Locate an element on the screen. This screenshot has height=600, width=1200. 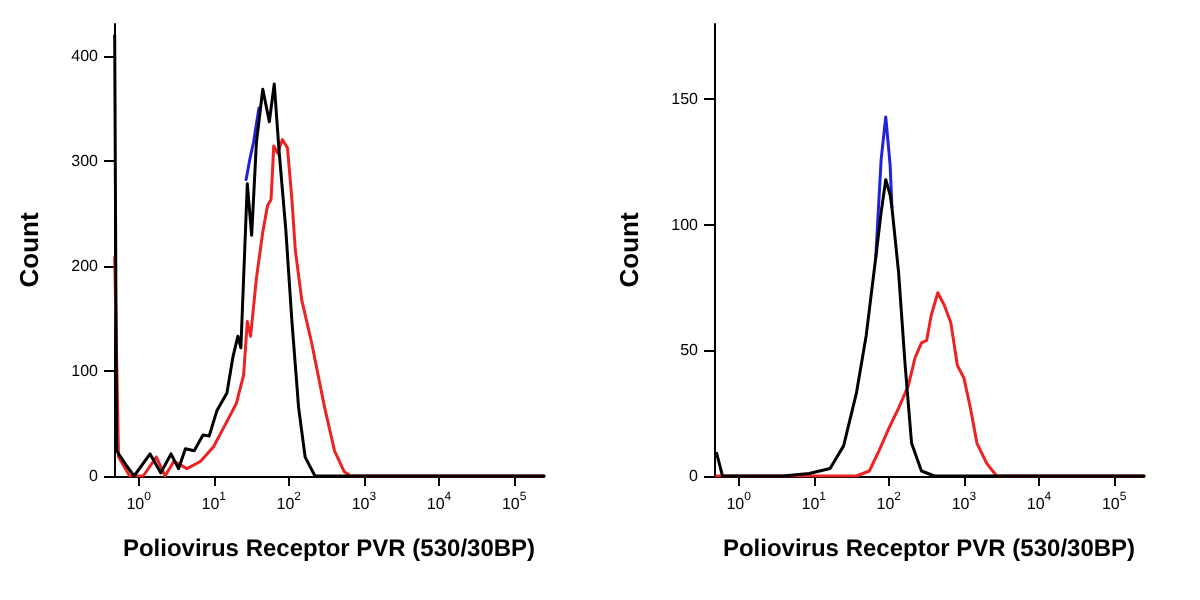
y-tick-label: 150 is located at coordinates (685, 99).